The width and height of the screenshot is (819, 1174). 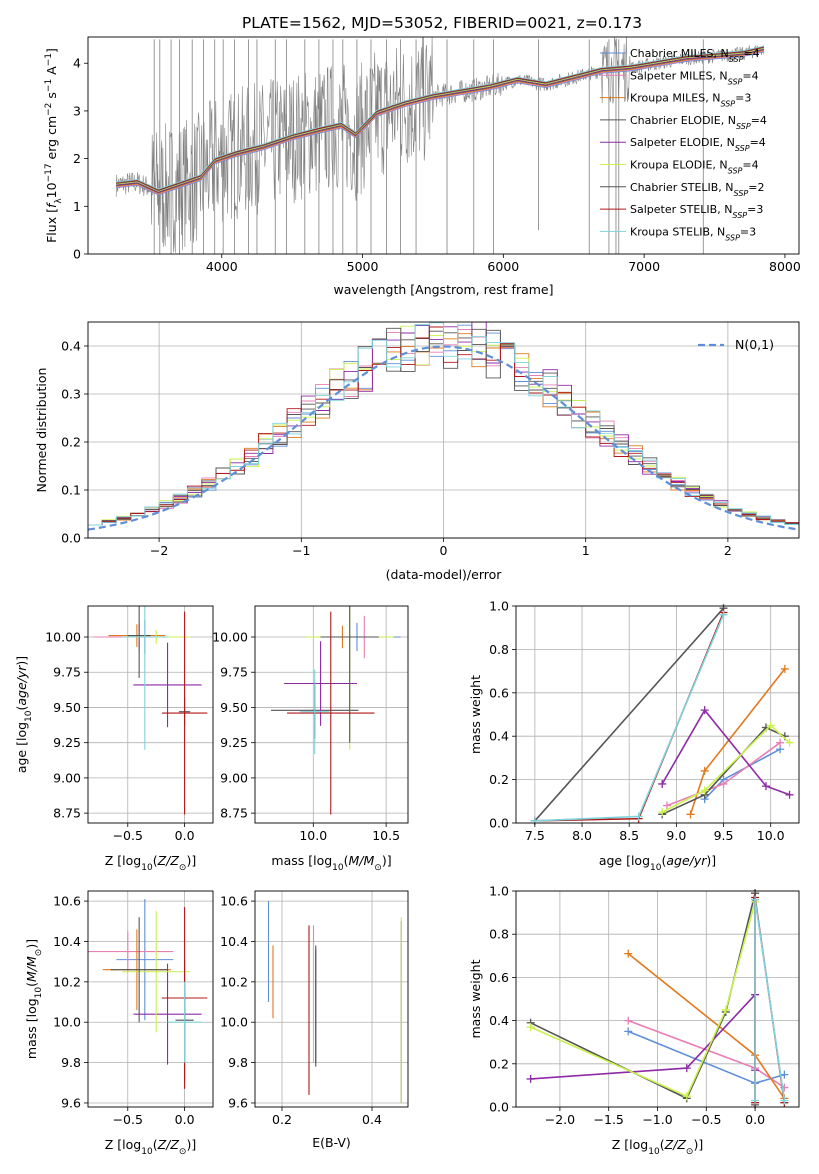 I want to click on model-line-salpeter_stelib, so click(x=440, y=118).